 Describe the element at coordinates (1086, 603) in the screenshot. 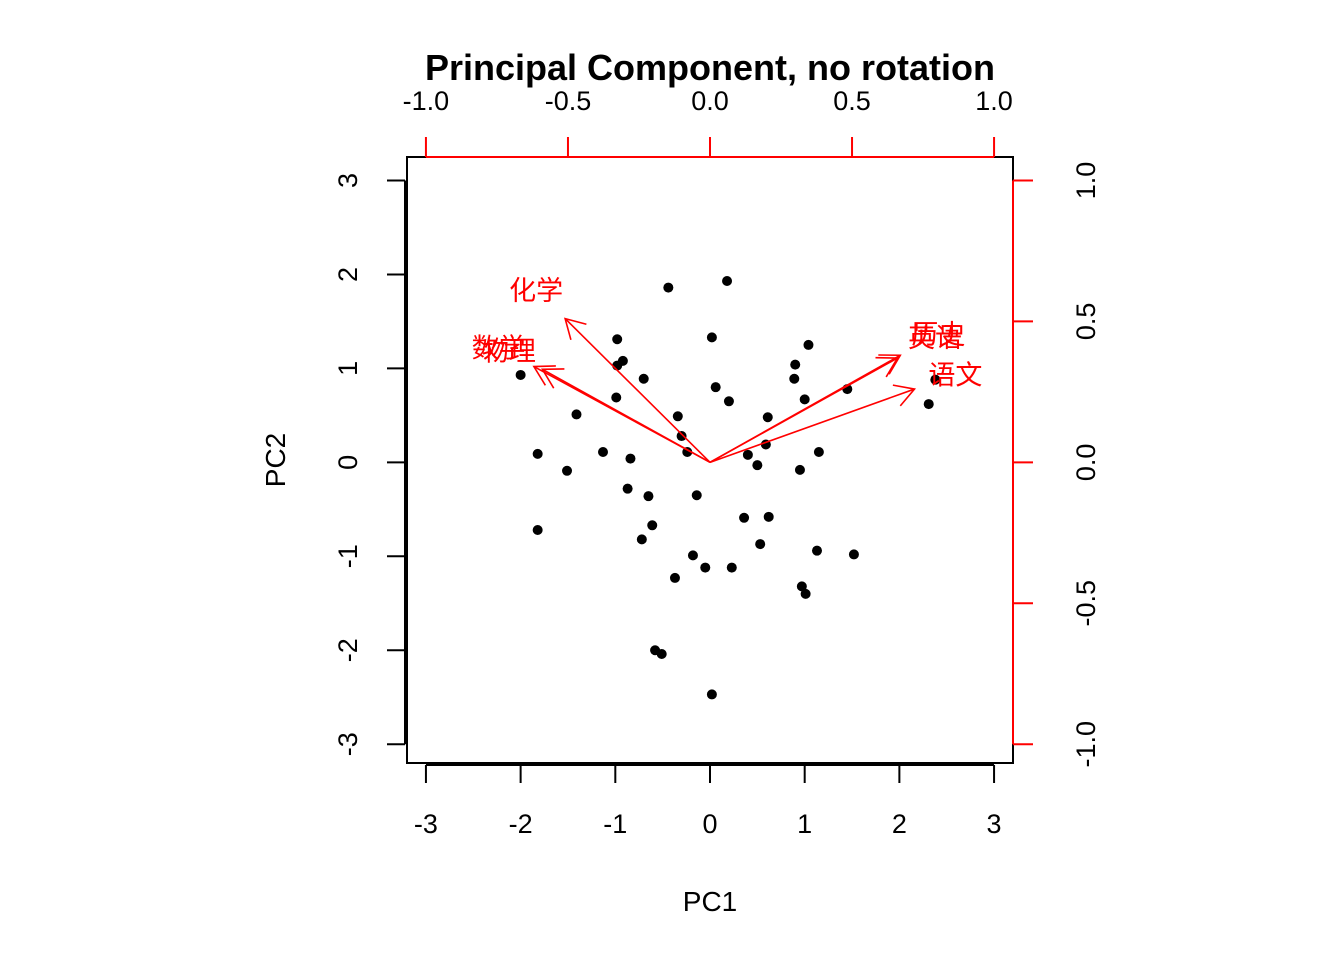

I see `right-tick-label: -0.5` at that location.